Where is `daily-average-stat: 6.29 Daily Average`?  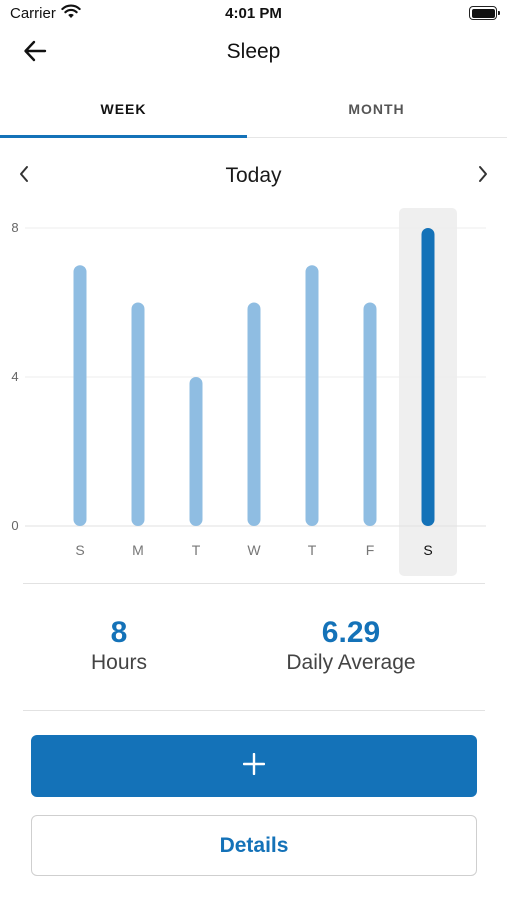 daily-average-stat: 6.29 Daily Average is located at coordinates (351, 637).